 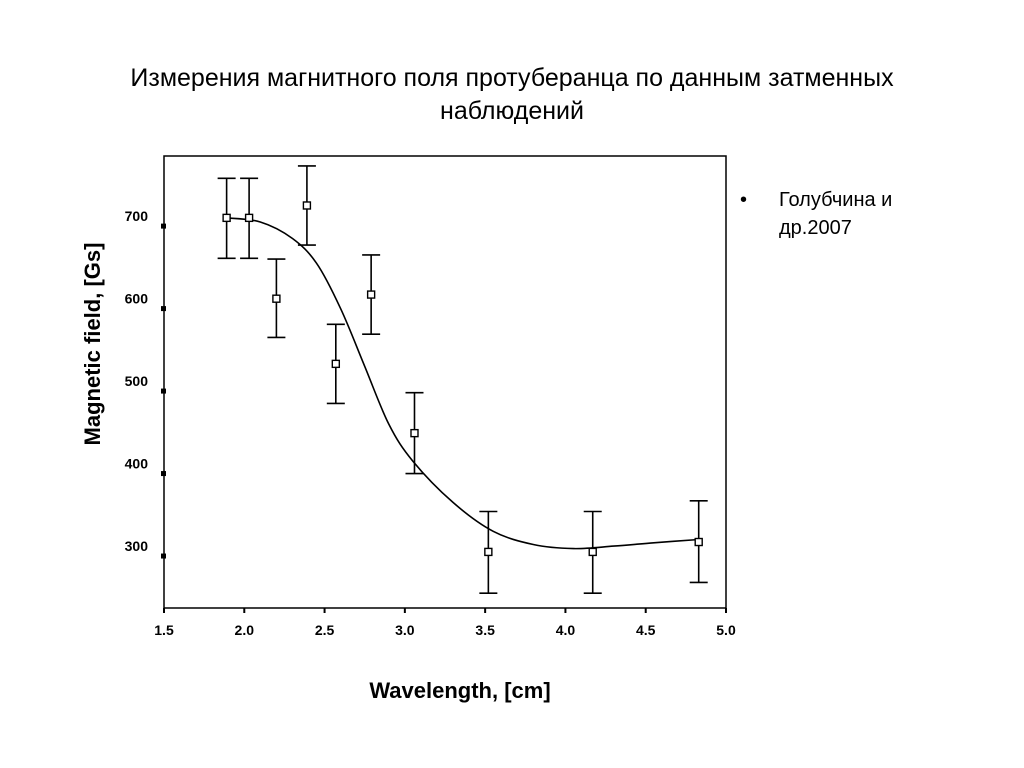 What do you see at coordinates (459, 690) in the screenshot?
I see `x-axis-label: Wavelength, [cm]` at bounding box center [459, 690].